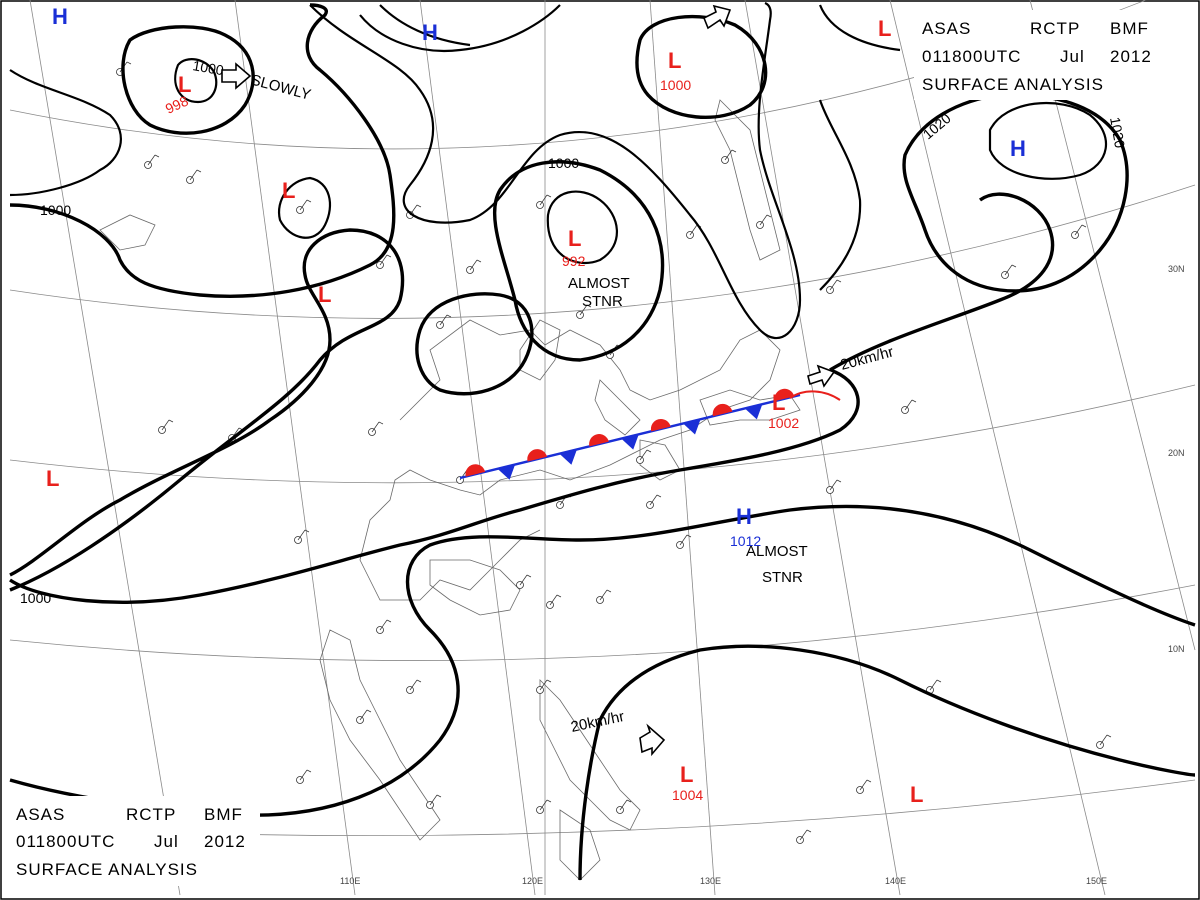 The width and height of the screenshot is (1200, 900). What do you see at coordinates (574, 261) in the screenshot?
I see `low-pressure-992: 992` at bounding box center [574, 261].